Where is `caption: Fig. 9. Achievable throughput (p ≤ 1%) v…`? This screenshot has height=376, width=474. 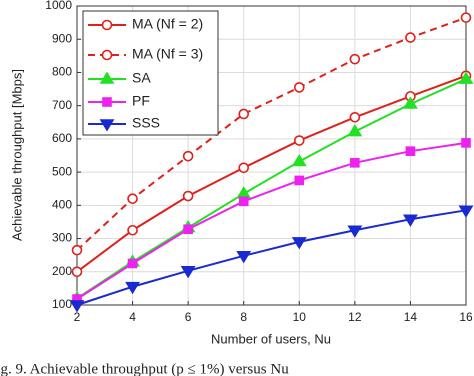
caption: Fig. 9. Achievable throughput (p ≤ 1%) v… is located at coordinates (144, 368).